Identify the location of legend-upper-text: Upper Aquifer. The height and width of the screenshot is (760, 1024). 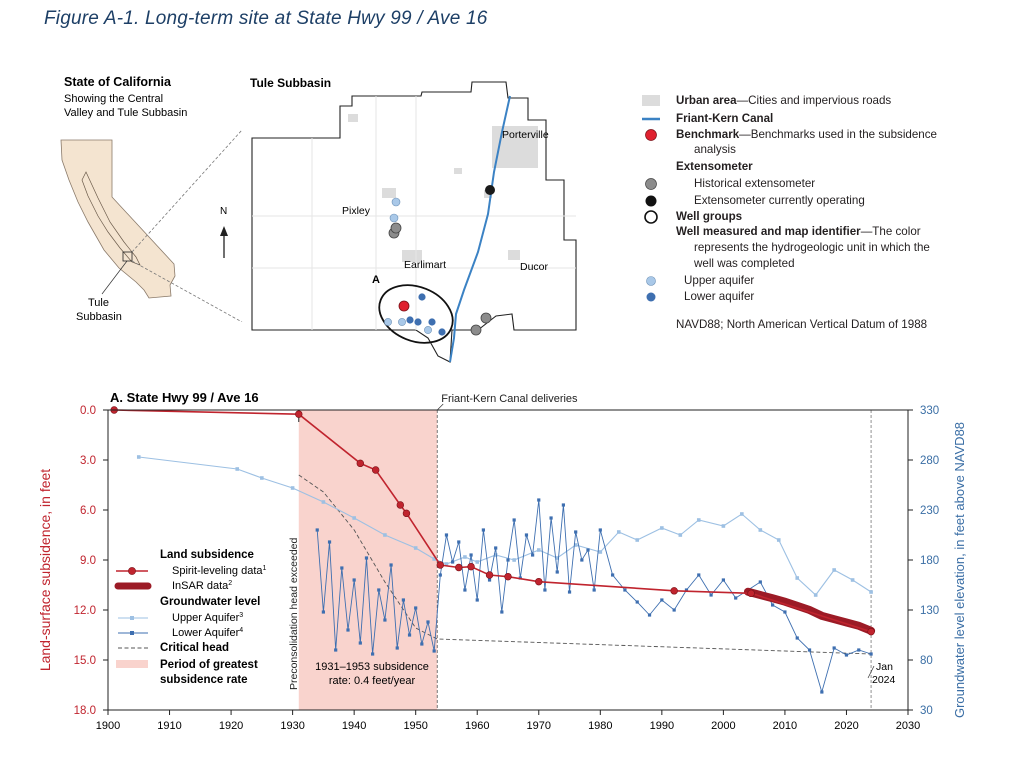
(206, 618).